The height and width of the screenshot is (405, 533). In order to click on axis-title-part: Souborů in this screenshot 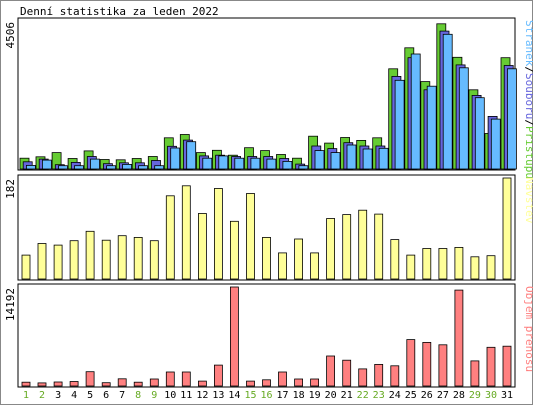, I will do `click(528, 96)`.